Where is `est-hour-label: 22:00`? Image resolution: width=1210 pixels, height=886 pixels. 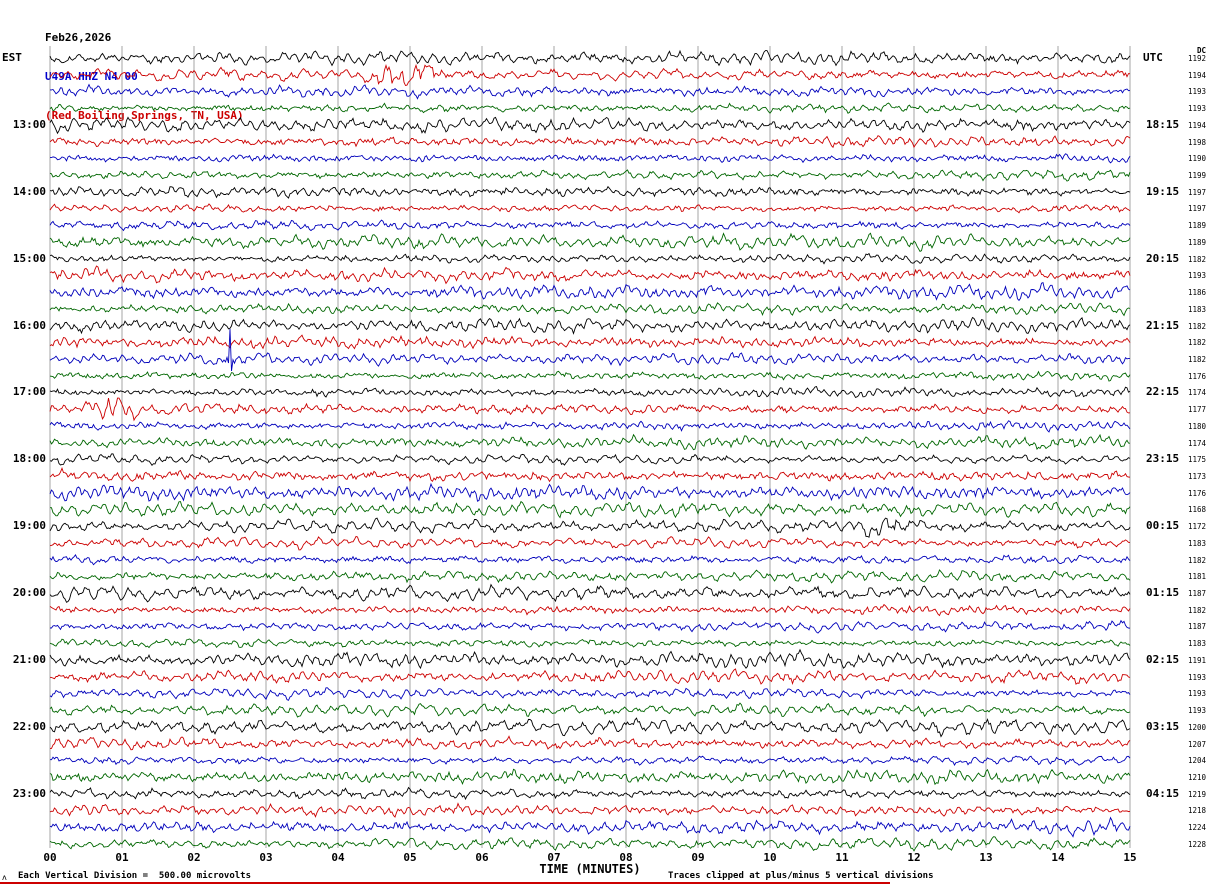
est-hour-label: 22:00 is located at coordinates (29, 726).